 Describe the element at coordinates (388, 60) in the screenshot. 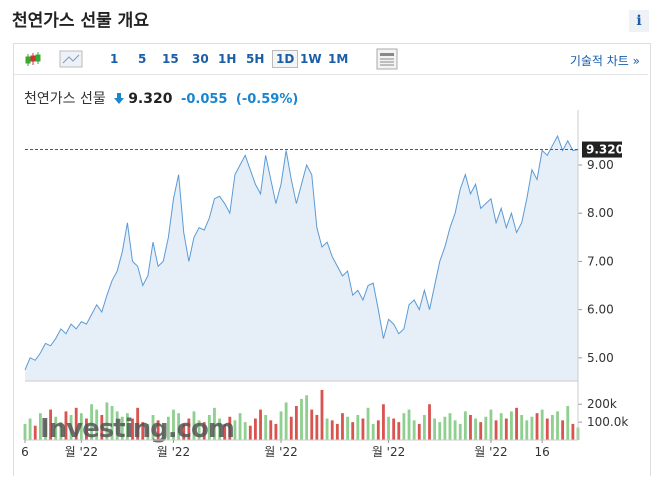

I see `settings-icon` at that location.